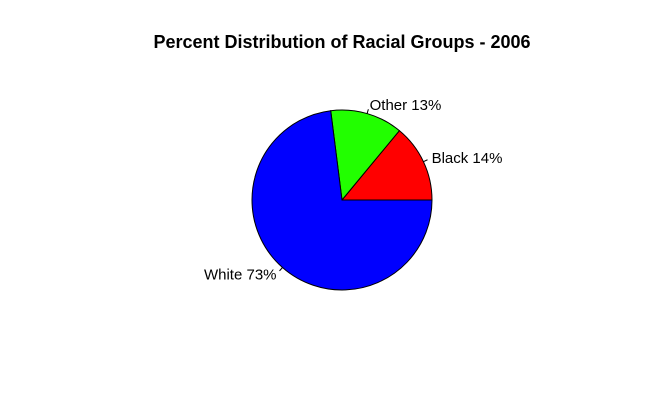 This screenshot has height=420, width=645. What do you see at coordinates (425, 161) in the screenshot?
I see `leader-line-black` at bounding box center [425, 161].